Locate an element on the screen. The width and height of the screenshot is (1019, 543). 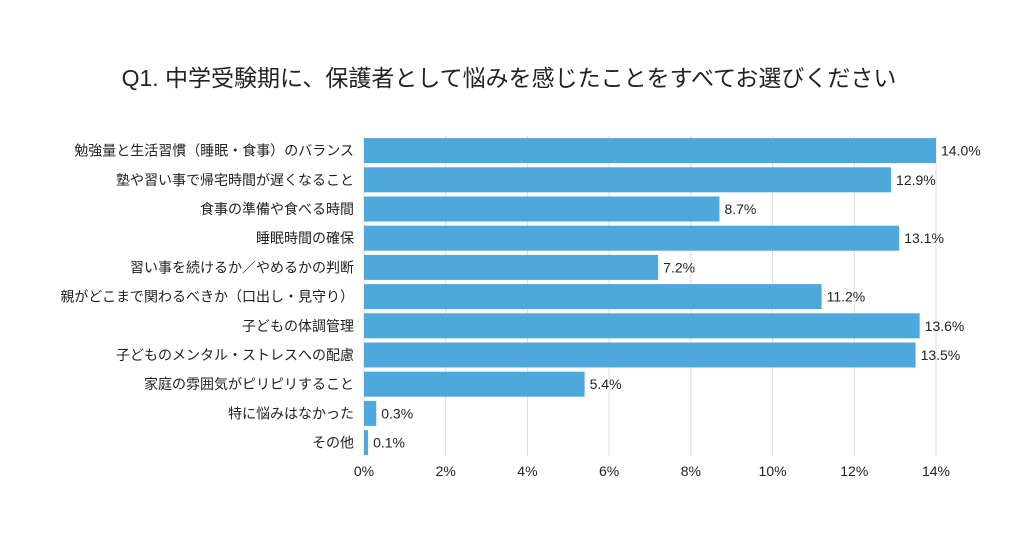
x-tick-label: 0% is located at coordinates (364, 471).